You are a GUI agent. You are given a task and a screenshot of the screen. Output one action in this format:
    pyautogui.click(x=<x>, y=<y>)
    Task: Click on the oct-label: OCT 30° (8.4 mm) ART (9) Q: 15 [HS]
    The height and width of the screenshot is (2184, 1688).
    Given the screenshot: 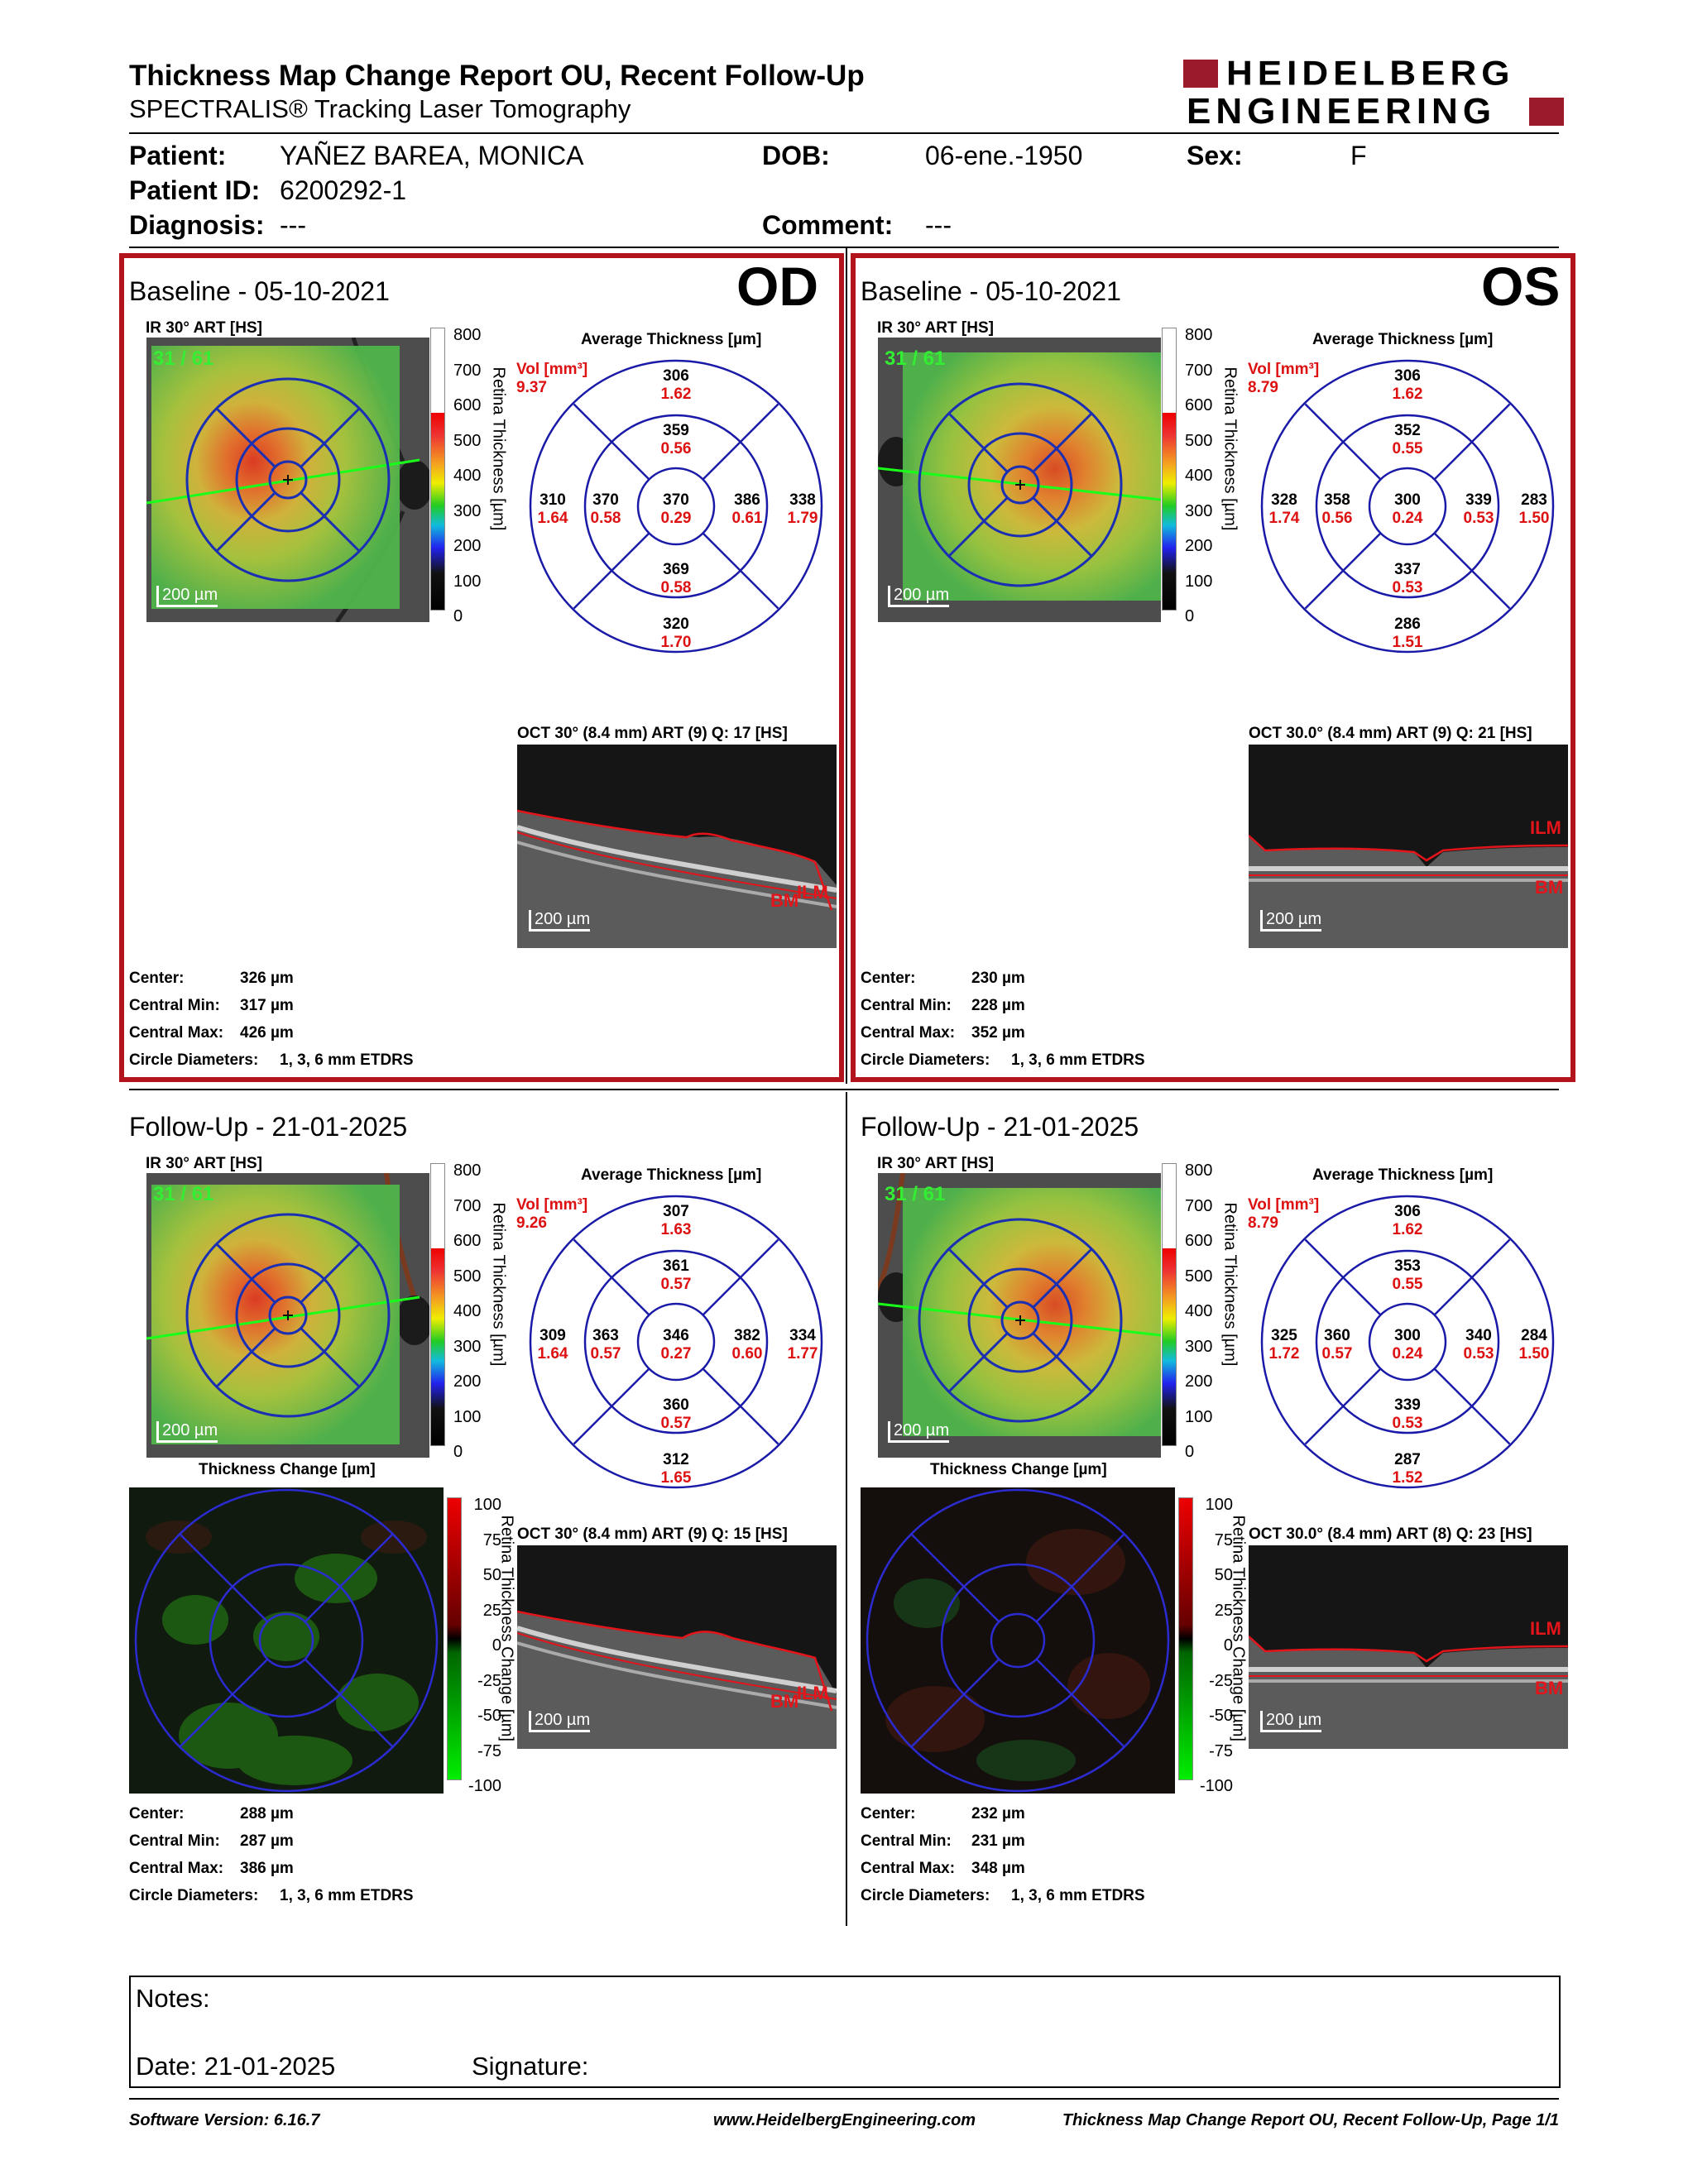 What is the action you would take?
    pyautogui.click(x=652, y=1534)
    